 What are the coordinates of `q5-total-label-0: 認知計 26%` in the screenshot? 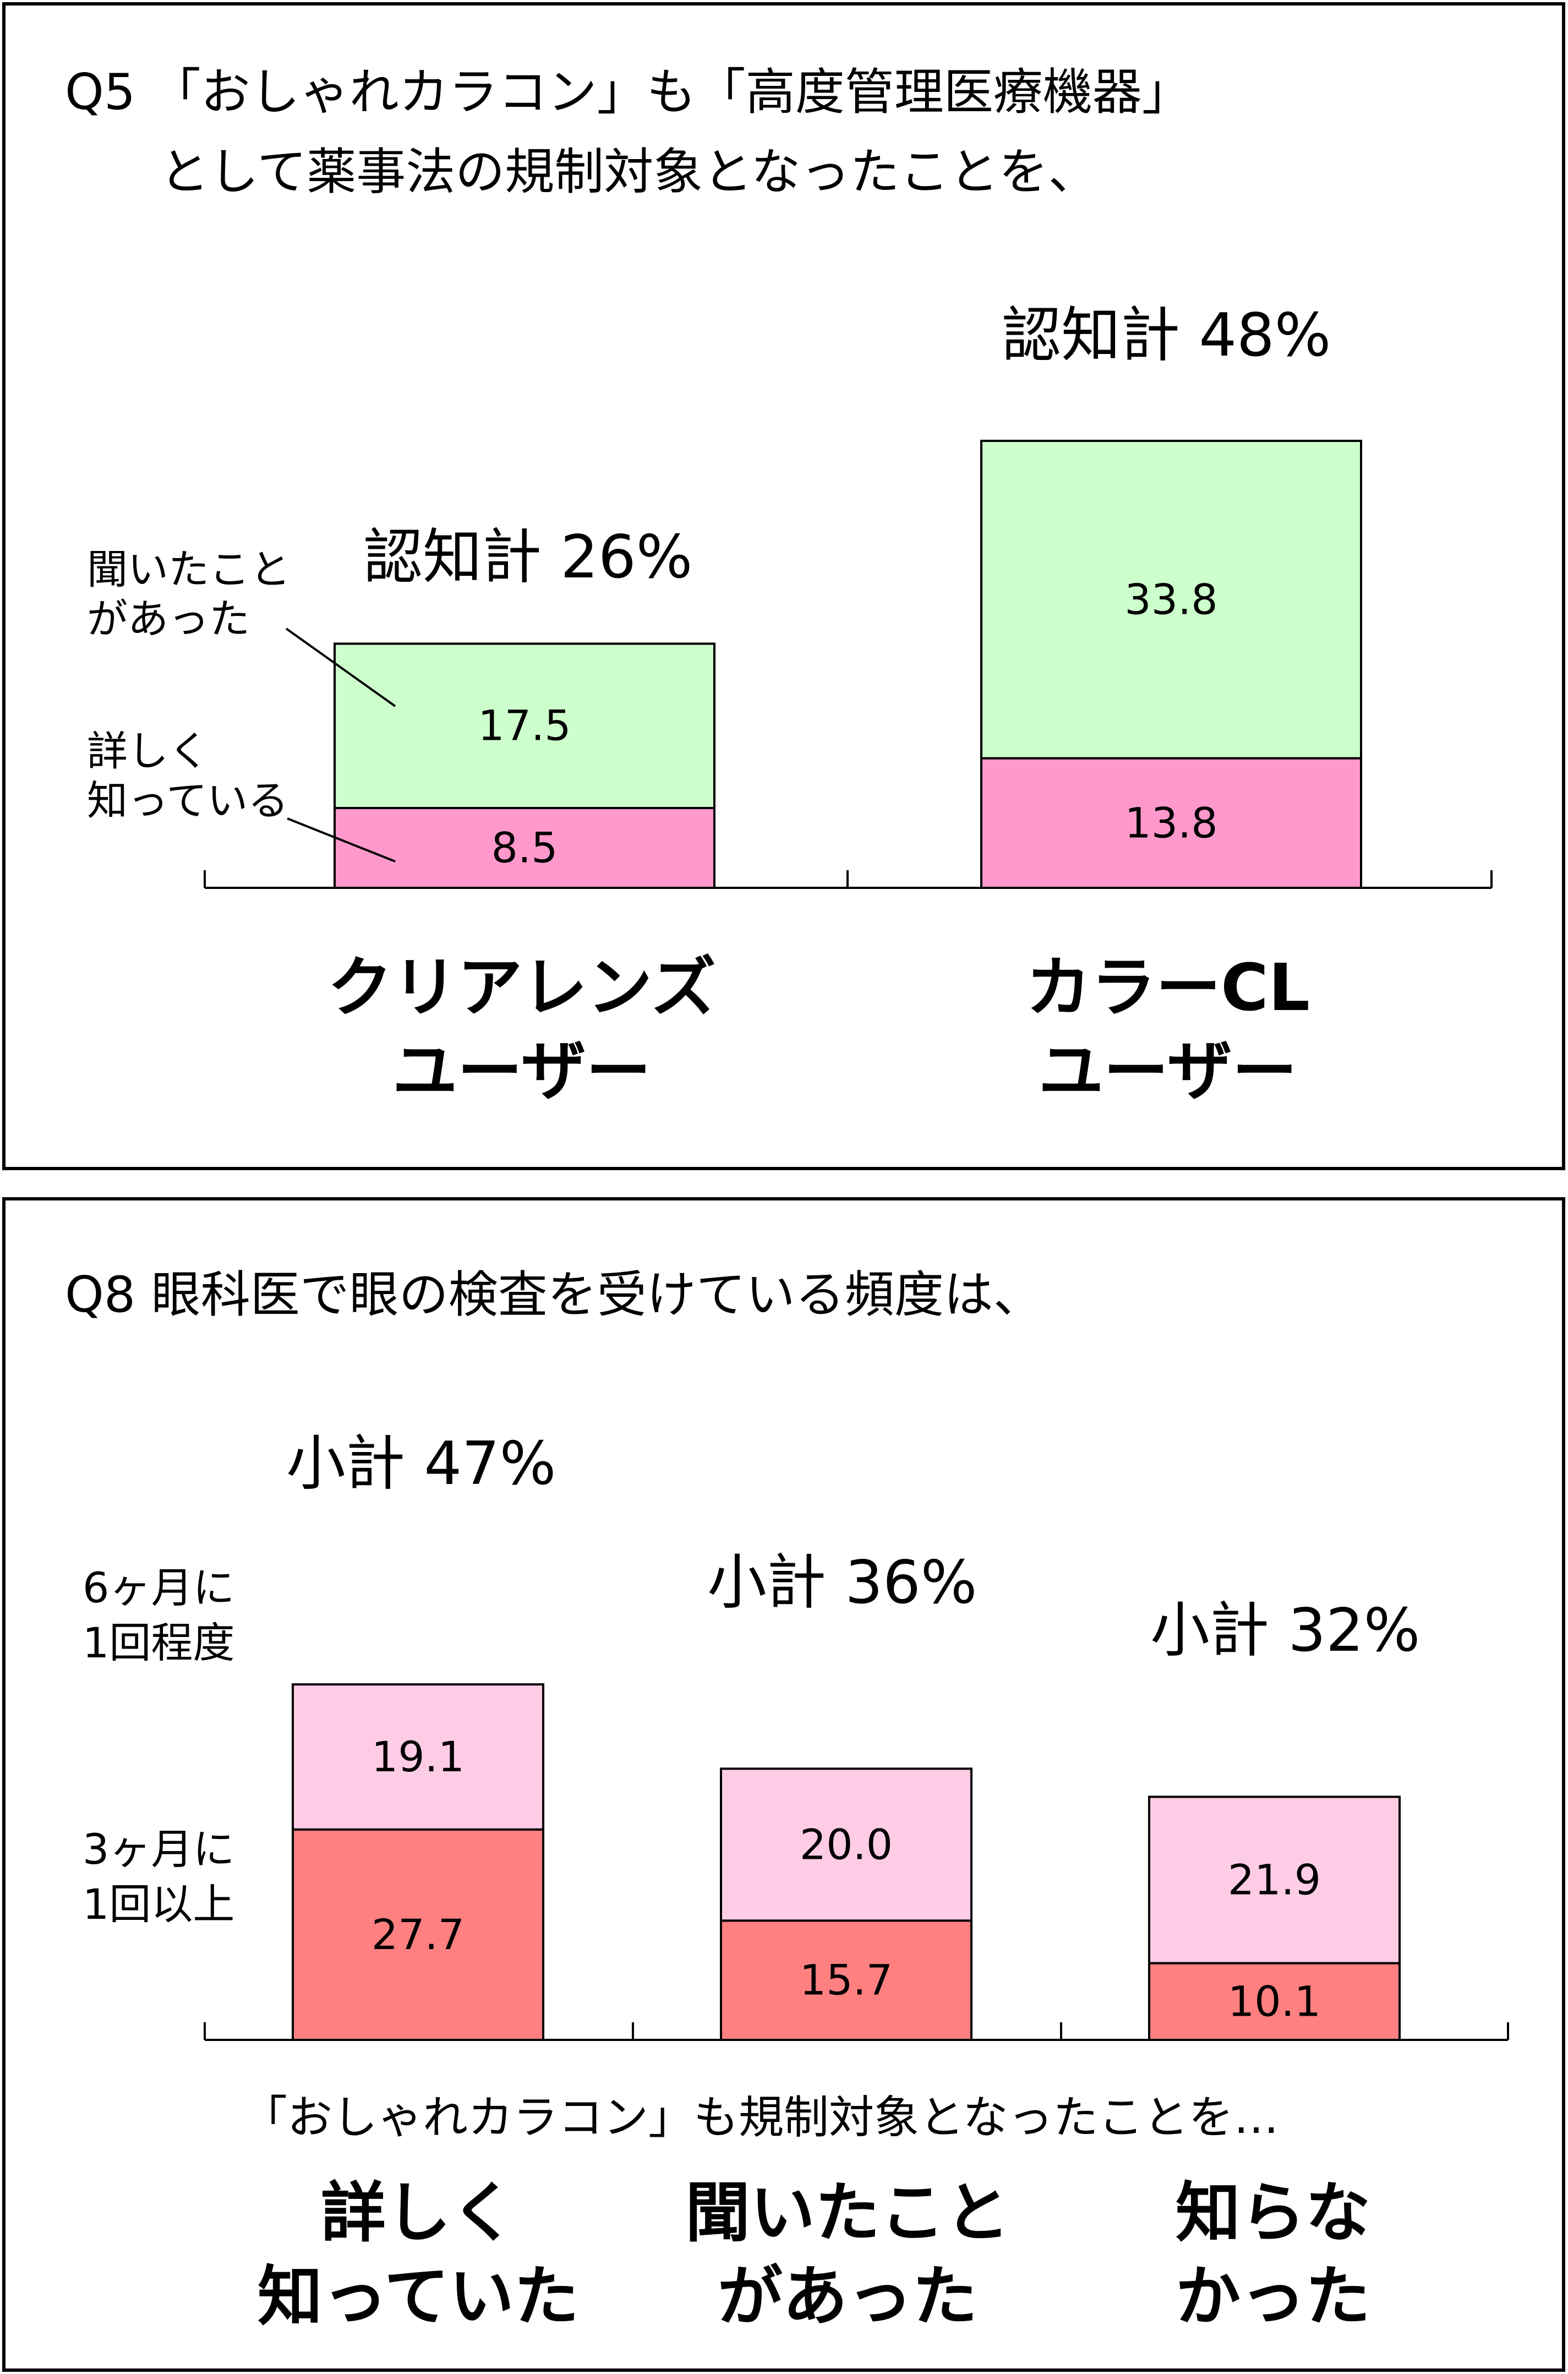 It's located at (528, 557).